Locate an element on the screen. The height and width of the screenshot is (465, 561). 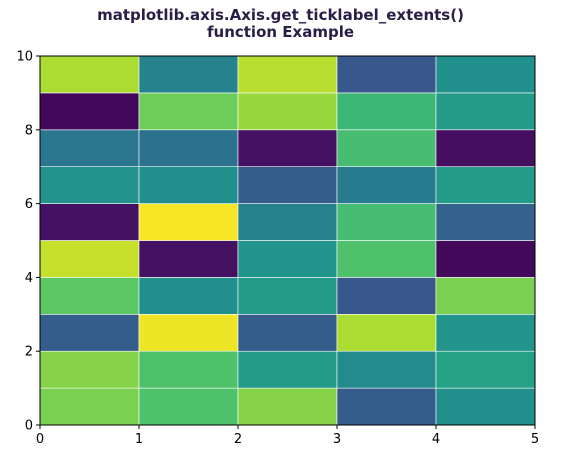
y-tick-label: 0 is located at coordinates (29, 426).